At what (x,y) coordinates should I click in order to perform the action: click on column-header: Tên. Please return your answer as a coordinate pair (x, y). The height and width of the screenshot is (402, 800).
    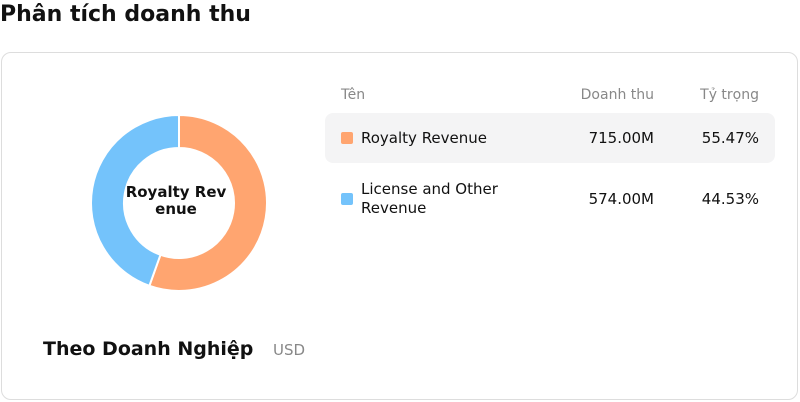
    Looking at the image, I should click on (353, 95).